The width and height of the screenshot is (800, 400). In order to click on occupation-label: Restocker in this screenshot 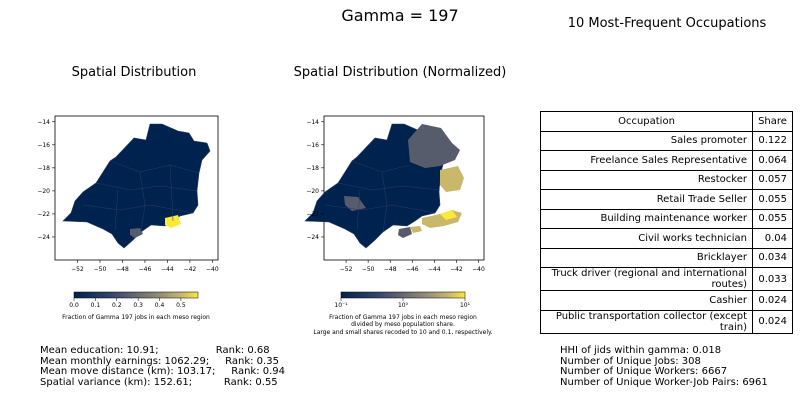, I will do `click(722, 180)`.